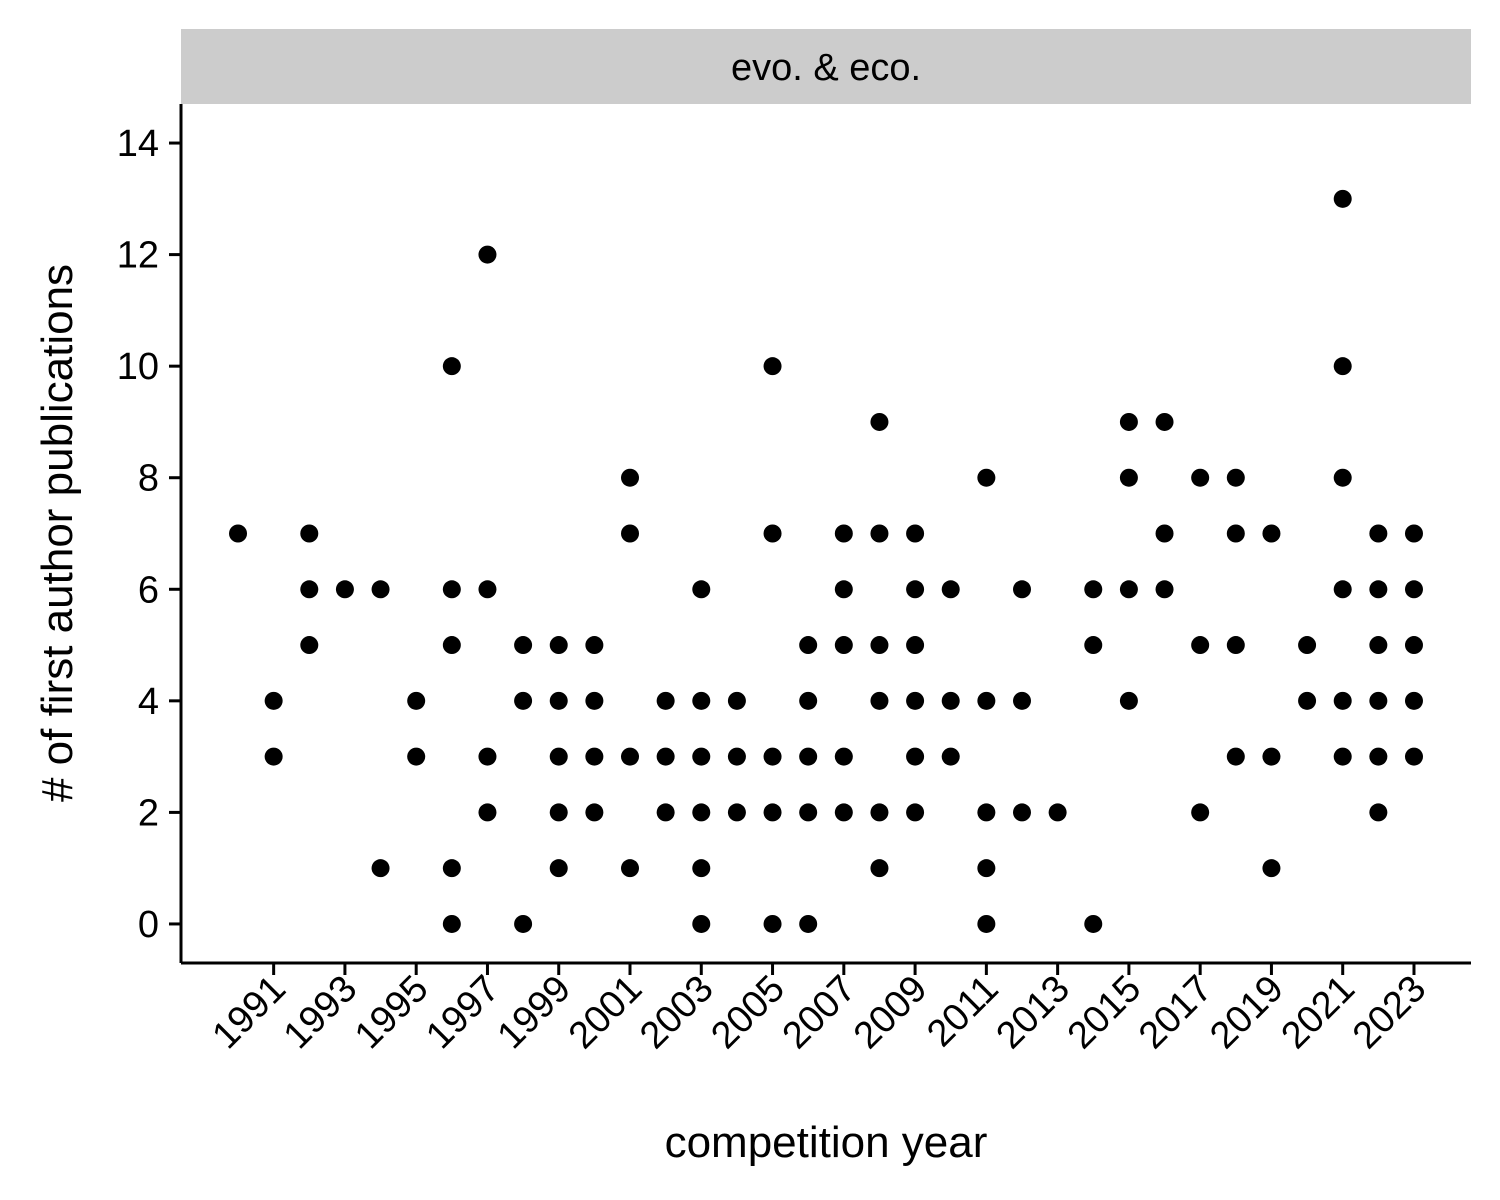 Image resolution: width=1500 pixels, height=1200 pixels. What do you see at coordinates (1175, 1012) in the screenshot?
I see `x-tick-label: 2017` at bounding box center [1175, 1012].